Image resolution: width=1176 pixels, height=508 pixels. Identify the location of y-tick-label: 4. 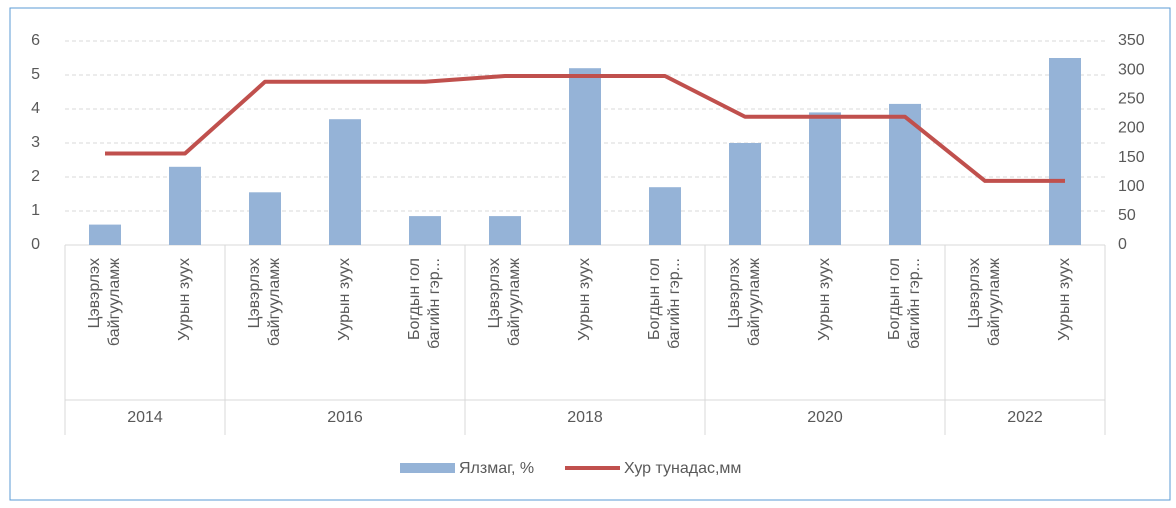
(35, 108).